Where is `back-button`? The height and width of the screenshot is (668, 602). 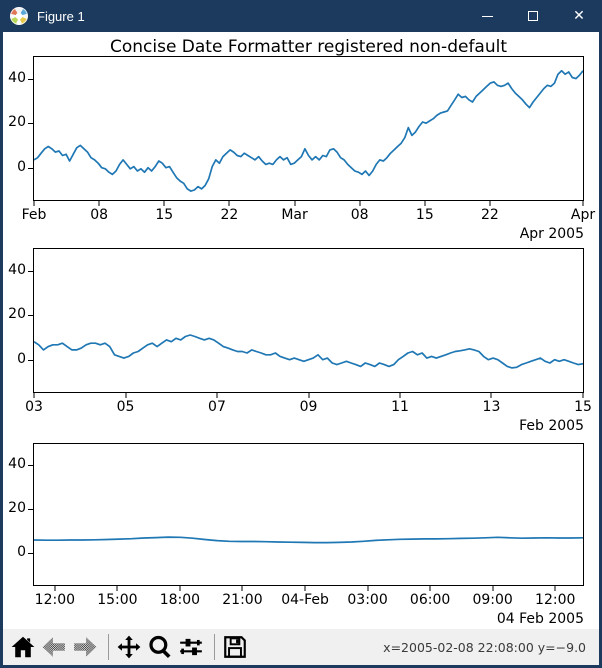 back-button is located at coordinates (54, 647).